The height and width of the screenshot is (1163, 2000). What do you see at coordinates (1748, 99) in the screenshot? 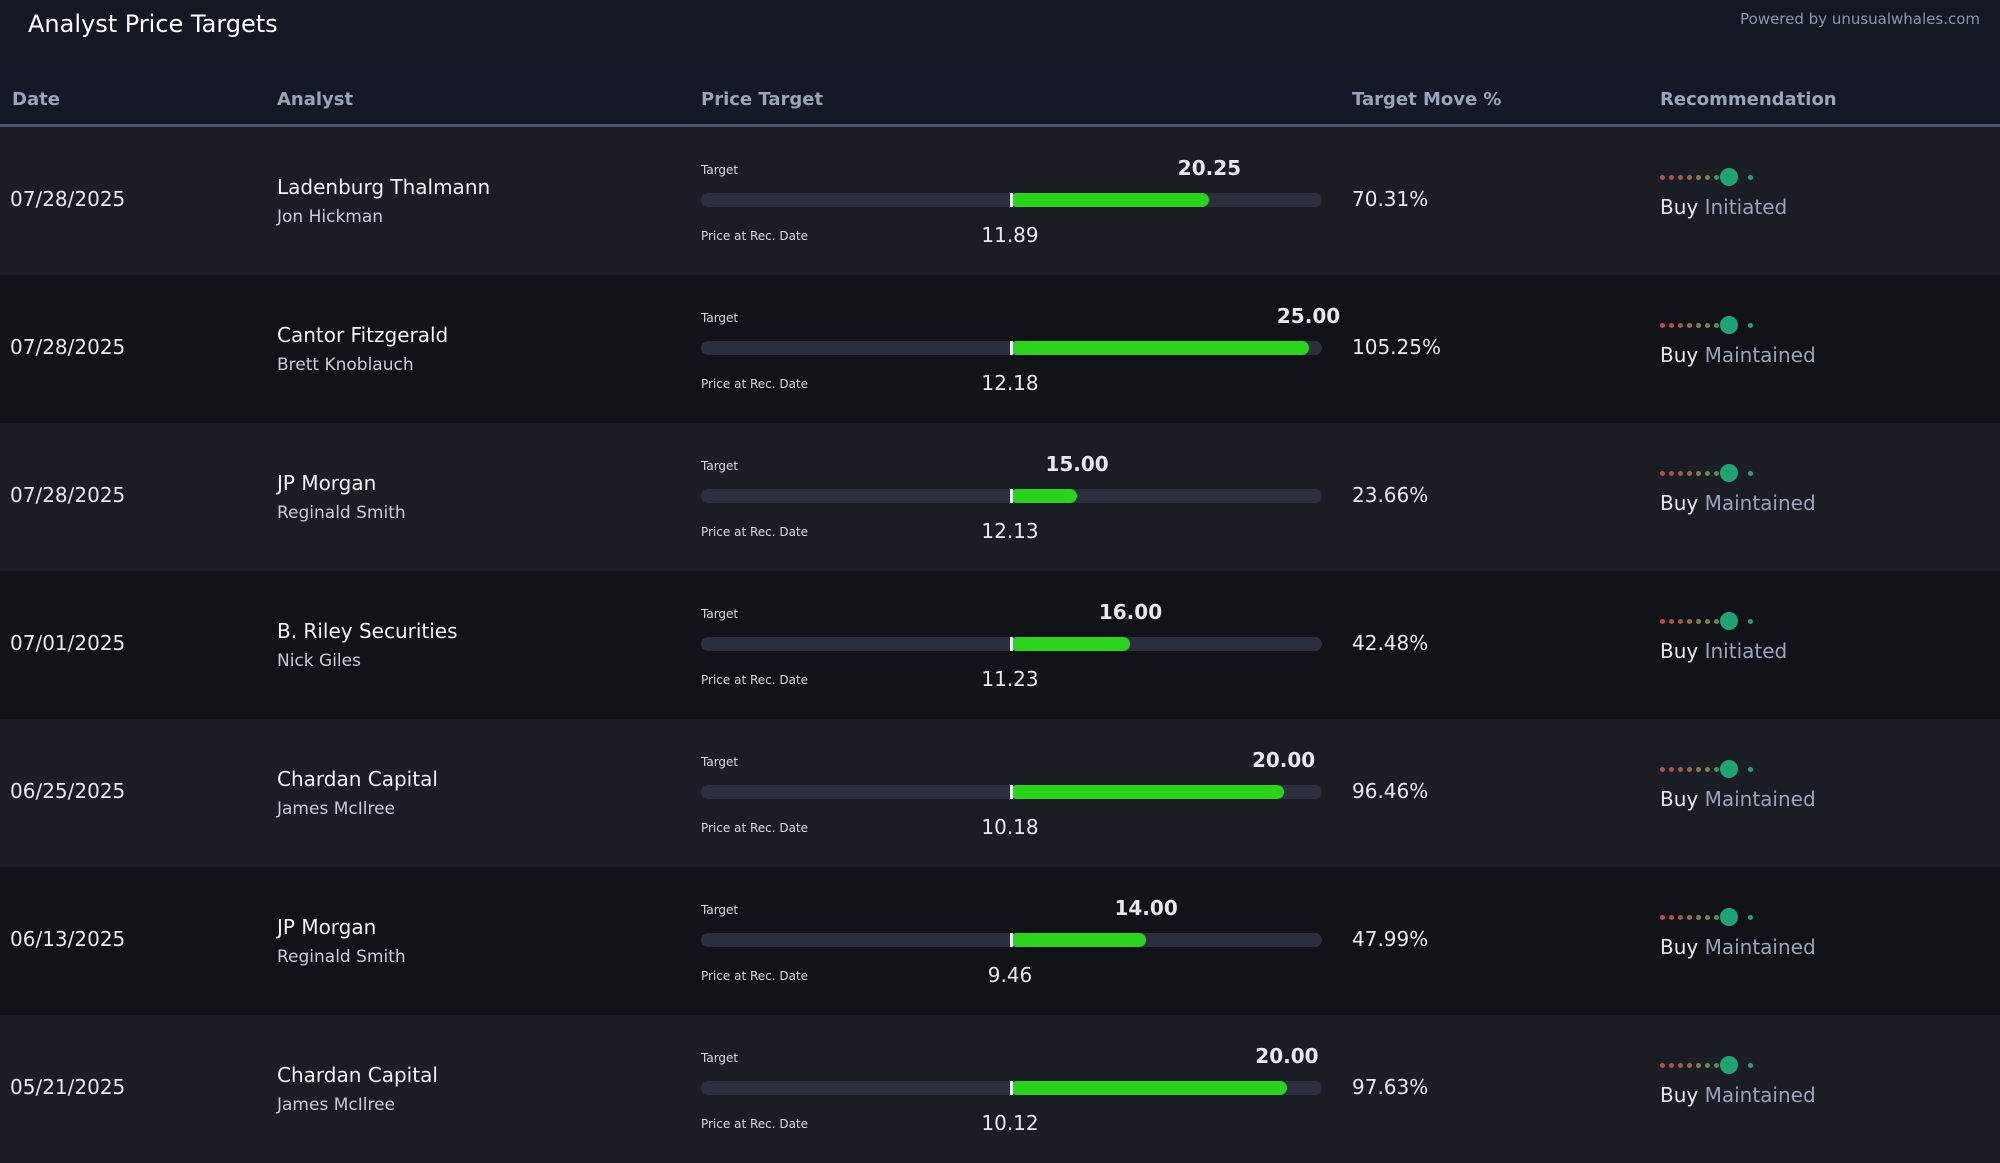
I see `column-header-recommendation: Recommendation` at bounding box center [1748, 99].